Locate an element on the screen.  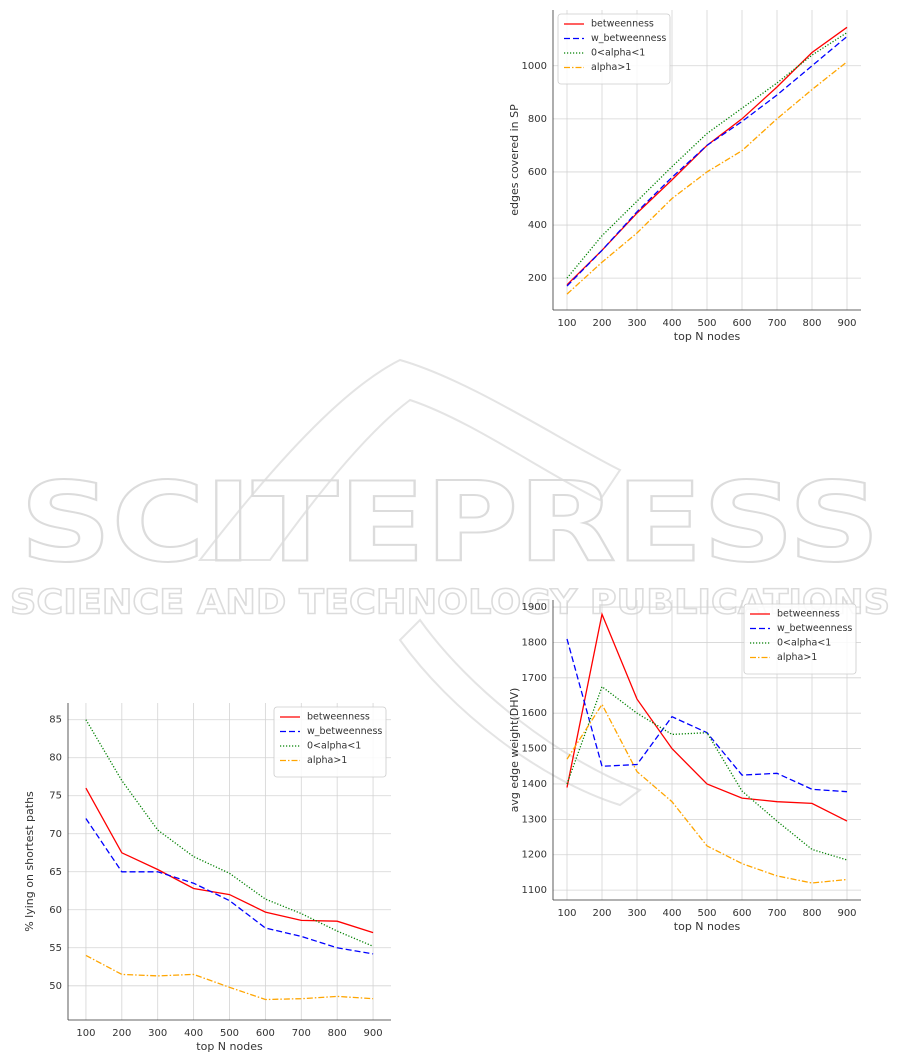
y-tick-label: 1500 is located at coordinates (534, 749).